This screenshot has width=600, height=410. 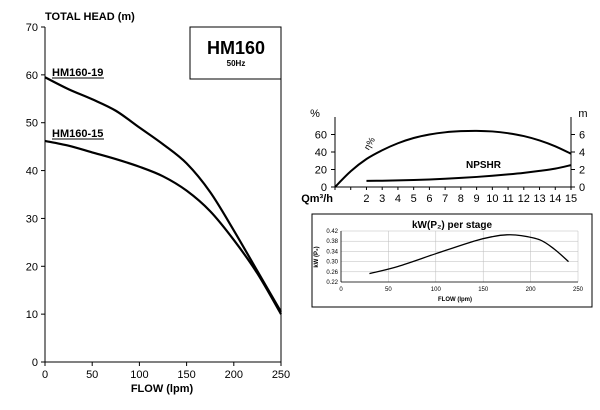 What do you see at coordinates (324, 188) in the screenshot?
I see `eff-left-tick-label: 0` at bounding box center [324, 188].